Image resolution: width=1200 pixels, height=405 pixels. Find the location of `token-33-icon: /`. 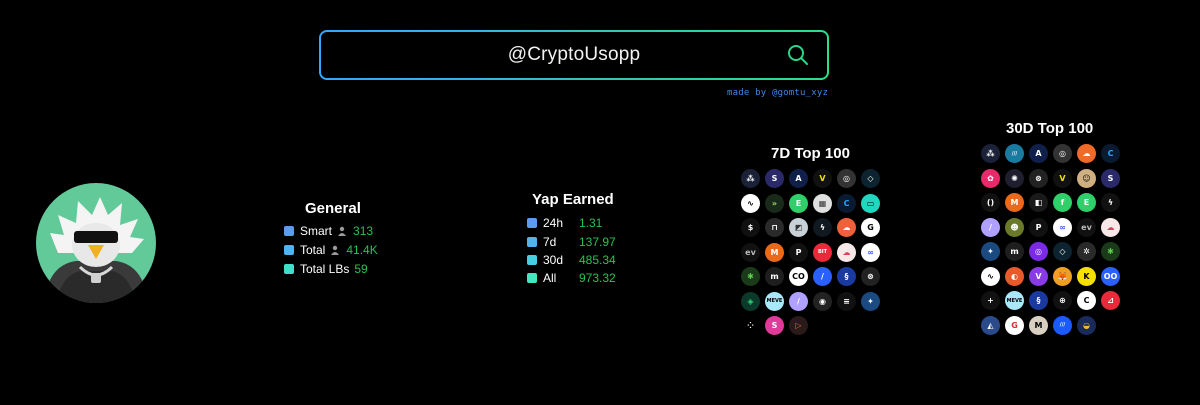

token-33-icon: / is located at coordinates (798, 301).